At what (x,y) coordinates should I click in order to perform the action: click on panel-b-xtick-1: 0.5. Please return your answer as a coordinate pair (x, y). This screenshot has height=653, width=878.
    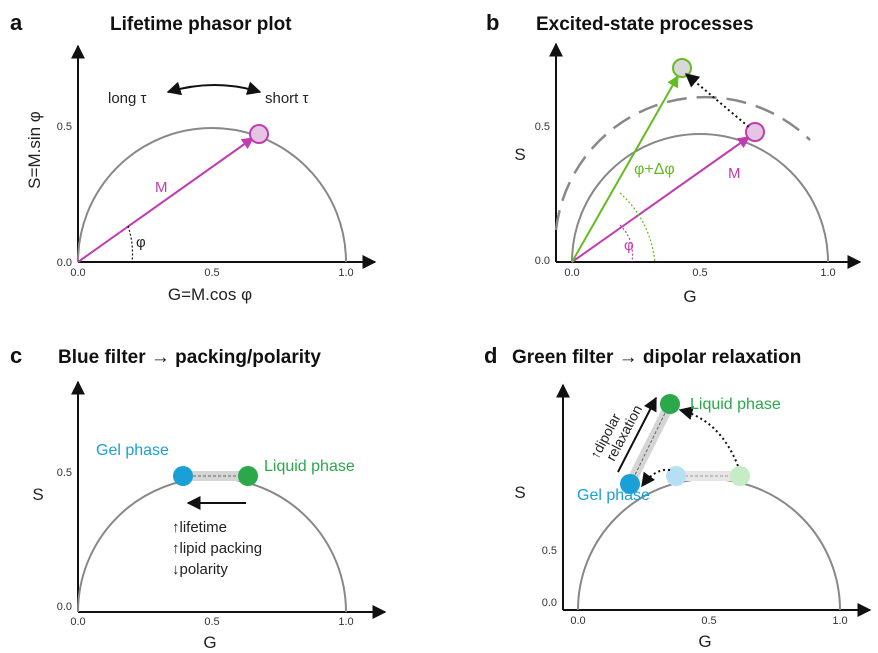
    Looking at the image, I should click on (699, 273).